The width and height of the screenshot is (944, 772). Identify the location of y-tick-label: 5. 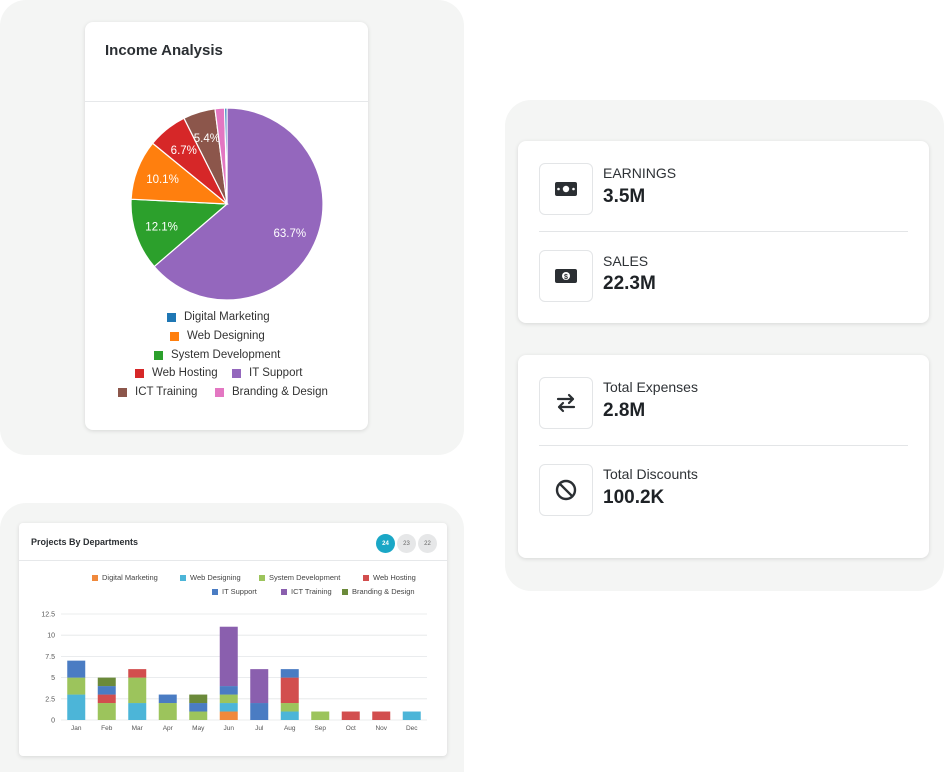
(53, 678).